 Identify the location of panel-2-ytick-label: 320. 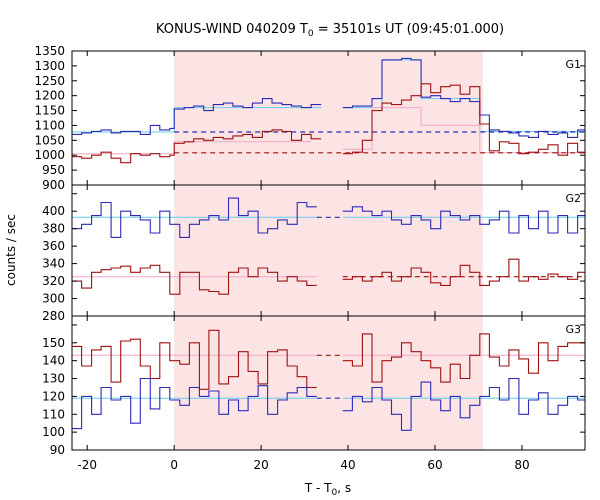
(53, 281).